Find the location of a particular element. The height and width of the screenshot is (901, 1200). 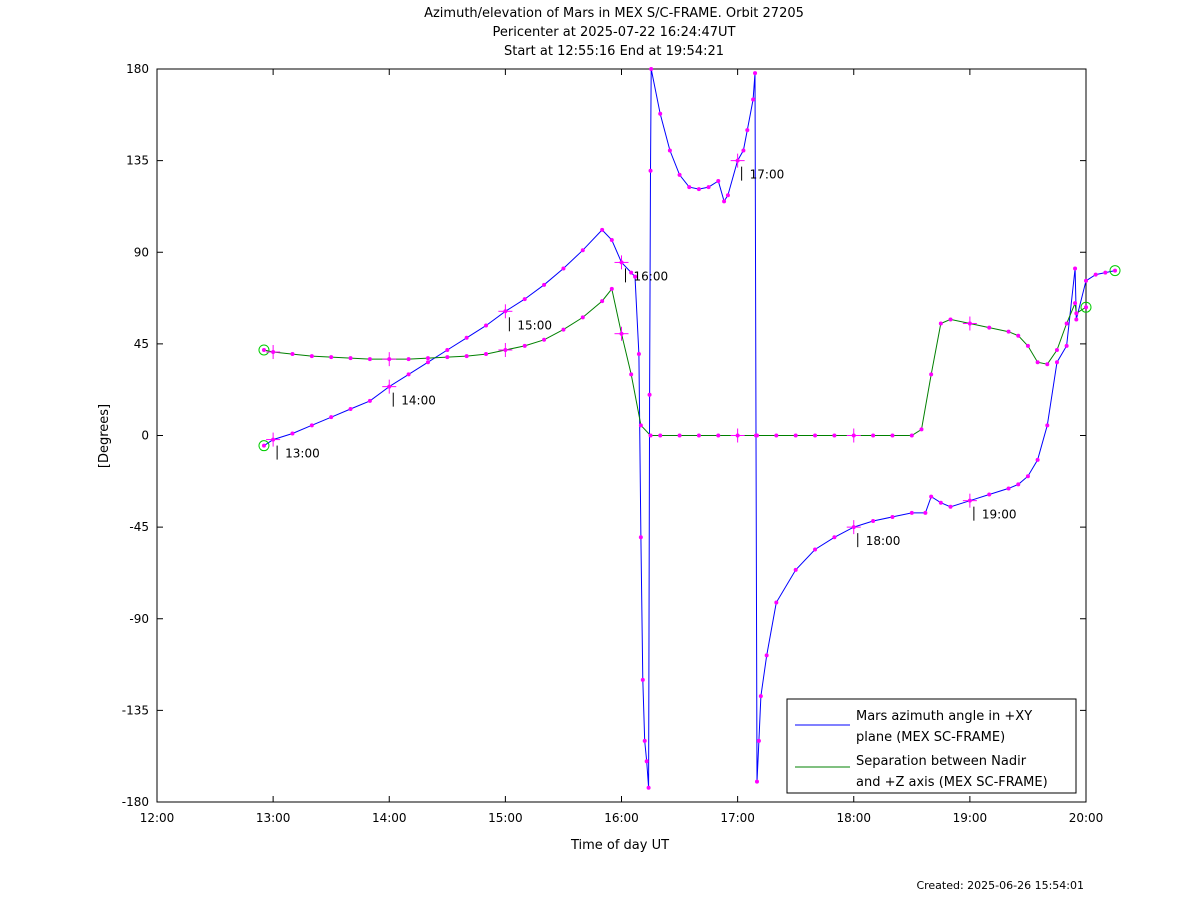

y-tick-label: 0 is located at coordinates (145, 436).